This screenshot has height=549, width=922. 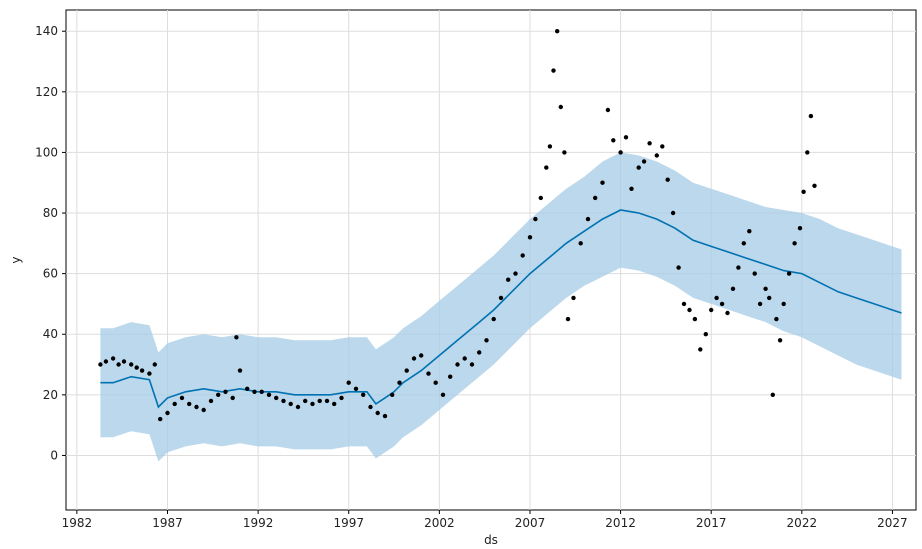 What do you see at coordinates (50, 213) in the screenshot?
I see `y-tick-label: 80` at bounding box center [50, 213].